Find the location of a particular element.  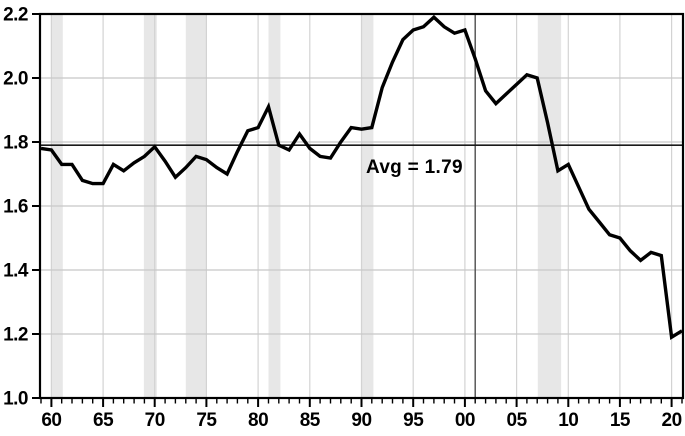

svg-text: 95 is located at coordinates (413, 420).